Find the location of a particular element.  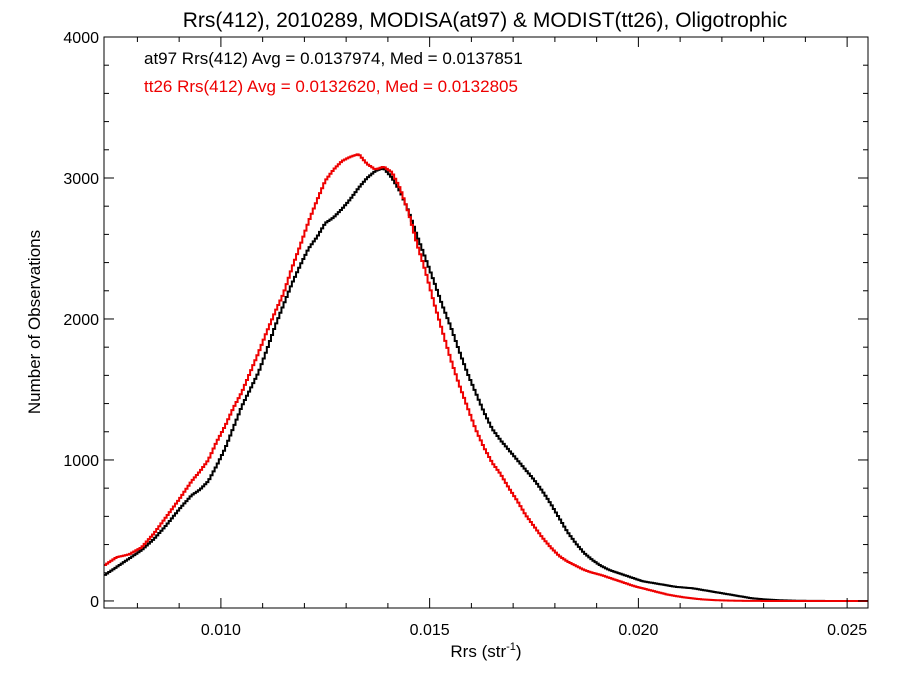

x-tick-label: 0.020 is located at coordinates (638, 630).